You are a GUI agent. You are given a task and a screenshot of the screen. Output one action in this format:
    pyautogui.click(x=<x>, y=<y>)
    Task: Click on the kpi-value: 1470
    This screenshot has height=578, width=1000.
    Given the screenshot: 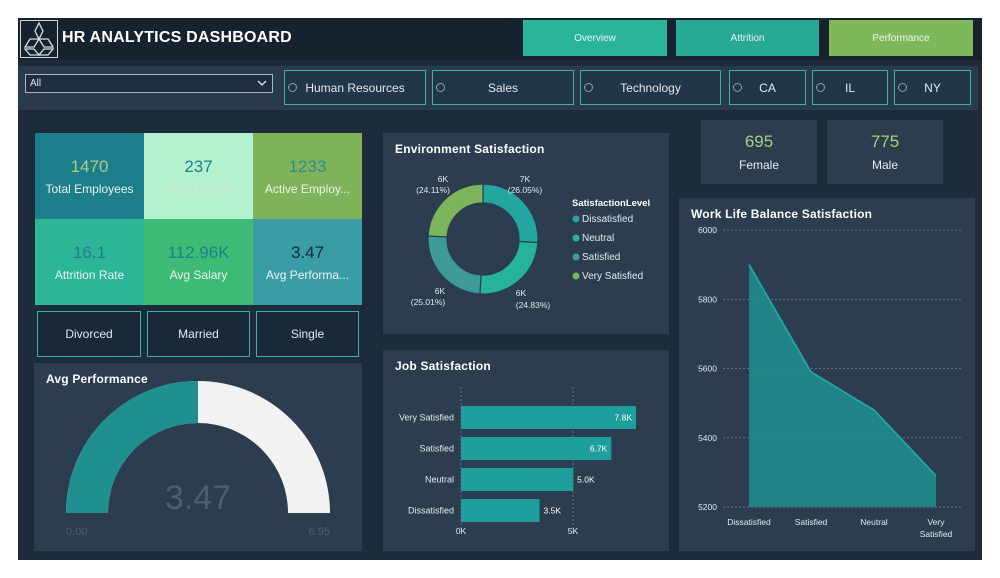 What is the action you would take?
    pyautogui.click(x=89, y=166)
    